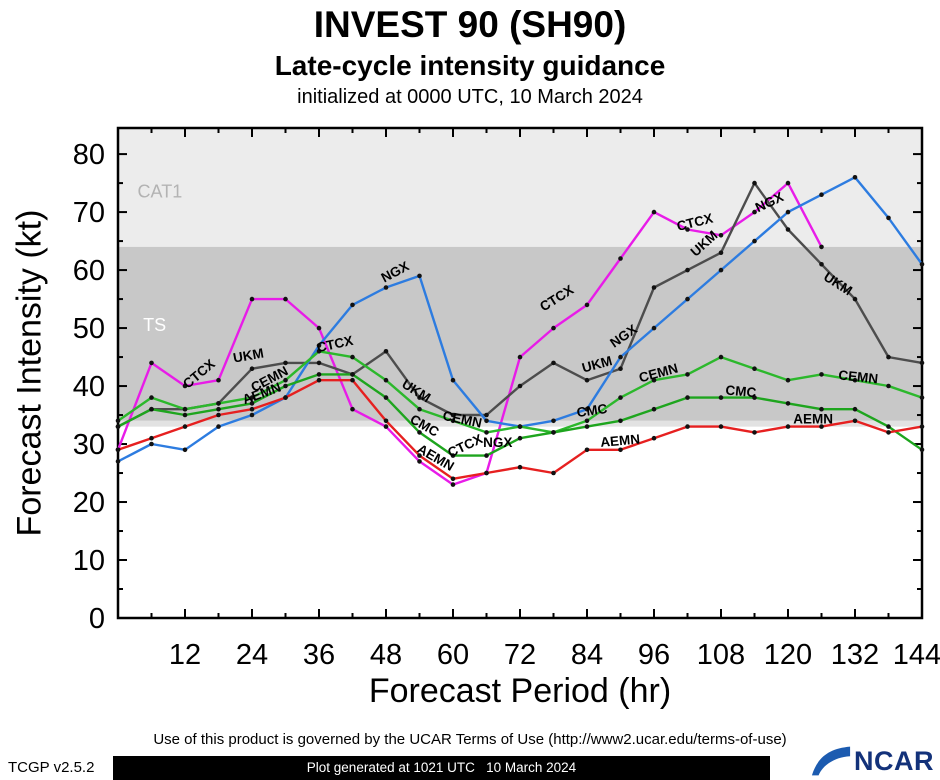 Image resolution: width=940 pixels, height=780 pixels. Describe the element at coordinates (470, 24) in the screenshot. I see `chart-title: INVEST 90 (SH90)` at that location.